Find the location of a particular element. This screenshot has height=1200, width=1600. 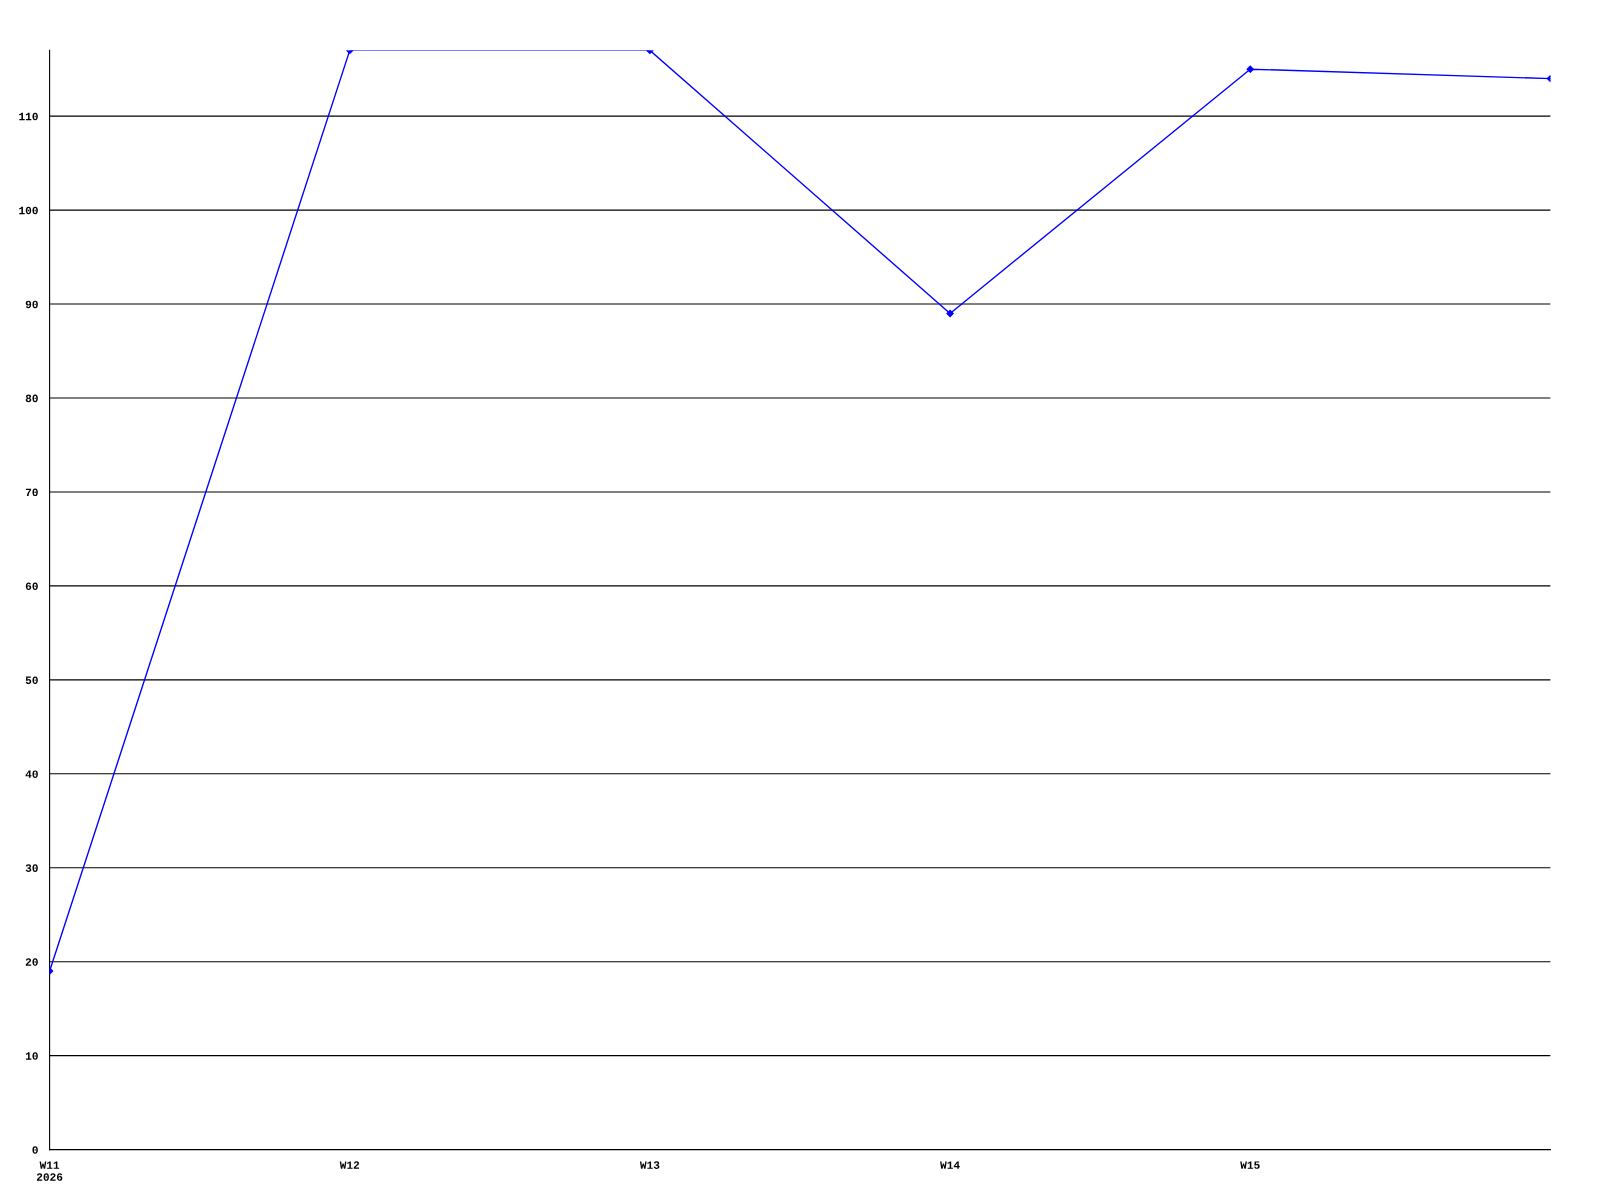

x-tick-label: W13 is located at coordinates (649, 1165).